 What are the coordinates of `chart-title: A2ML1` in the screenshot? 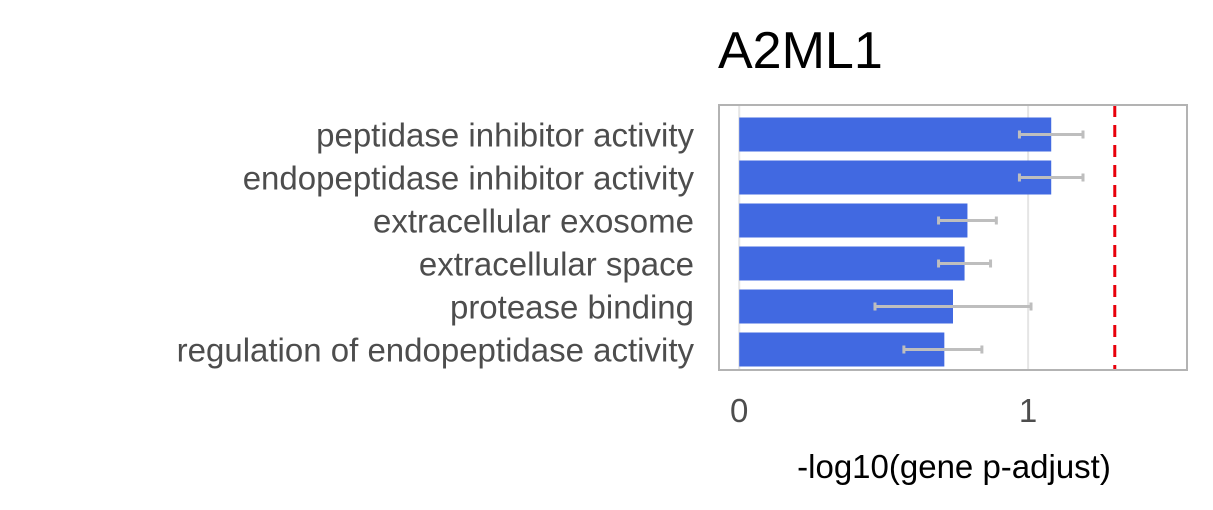 It's located at (800, 51).